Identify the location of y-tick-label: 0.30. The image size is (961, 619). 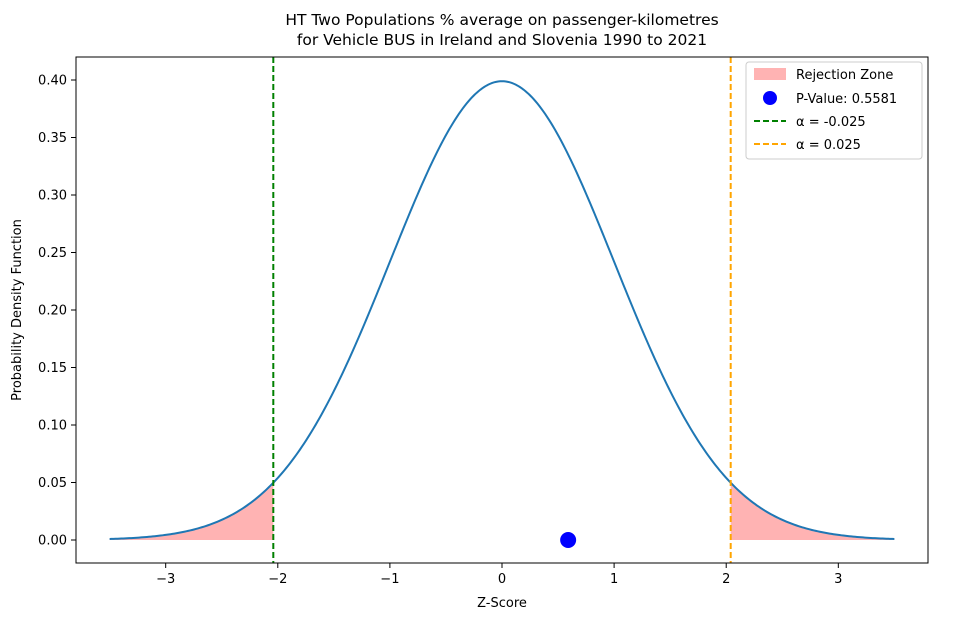
(52, 196).